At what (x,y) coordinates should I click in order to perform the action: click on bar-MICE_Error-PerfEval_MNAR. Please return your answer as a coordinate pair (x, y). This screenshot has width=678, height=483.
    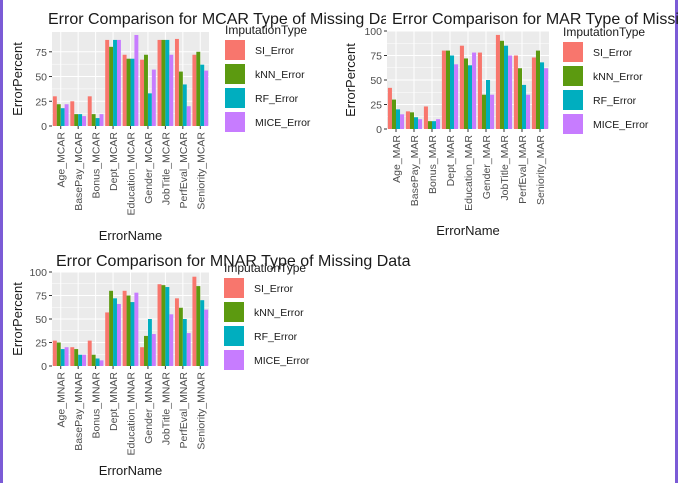
    Looking at the image, I should click on (188, 349).